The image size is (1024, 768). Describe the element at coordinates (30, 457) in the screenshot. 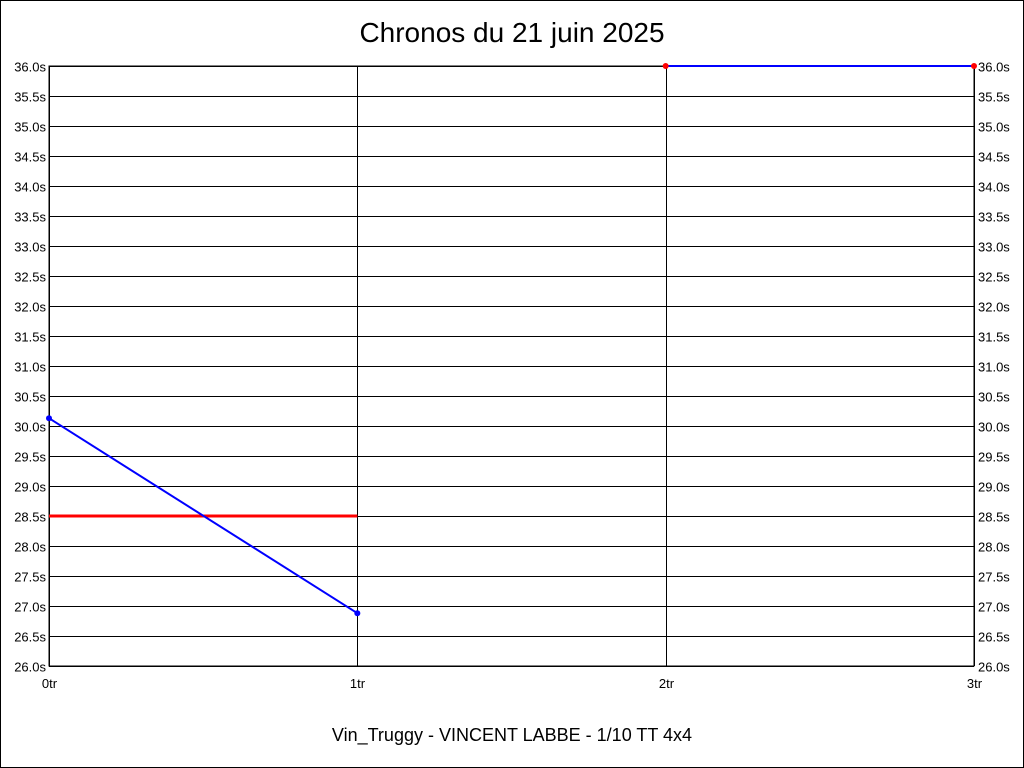

I see `y-tick-label-left: 29.5s` at that location.